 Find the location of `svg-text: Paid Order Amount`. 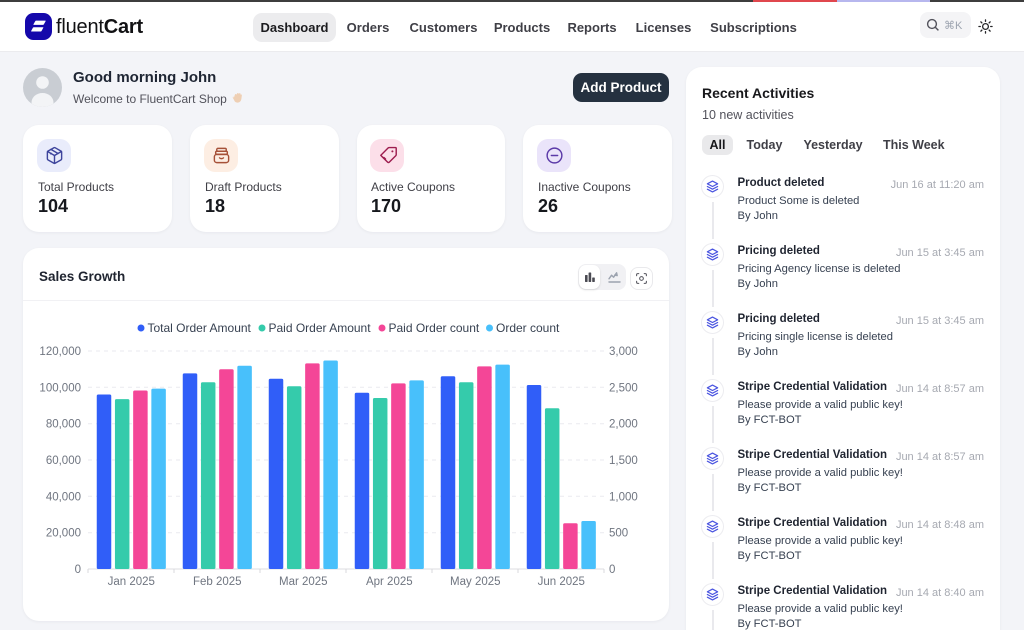

svg-text: Paid Order Amount is located at coordinates (320, 328).